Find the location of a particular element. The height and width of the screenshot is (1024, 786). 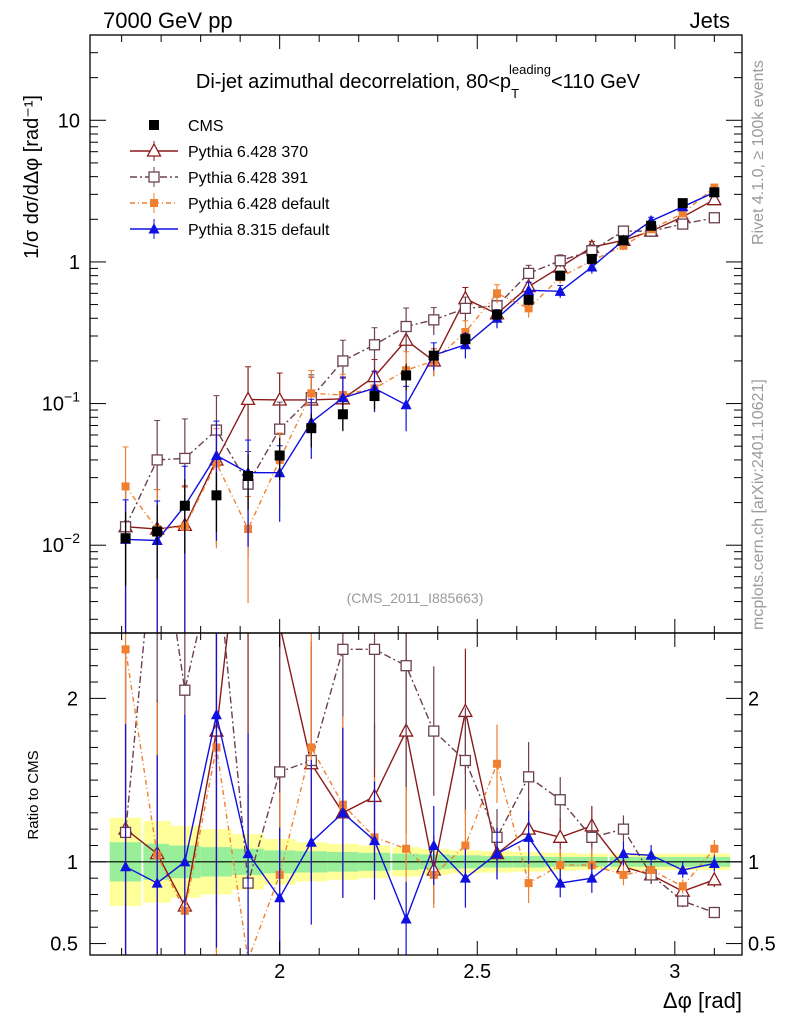

analysis-label: (CMS_2011_I885663) is located at coordinates (415, 598).